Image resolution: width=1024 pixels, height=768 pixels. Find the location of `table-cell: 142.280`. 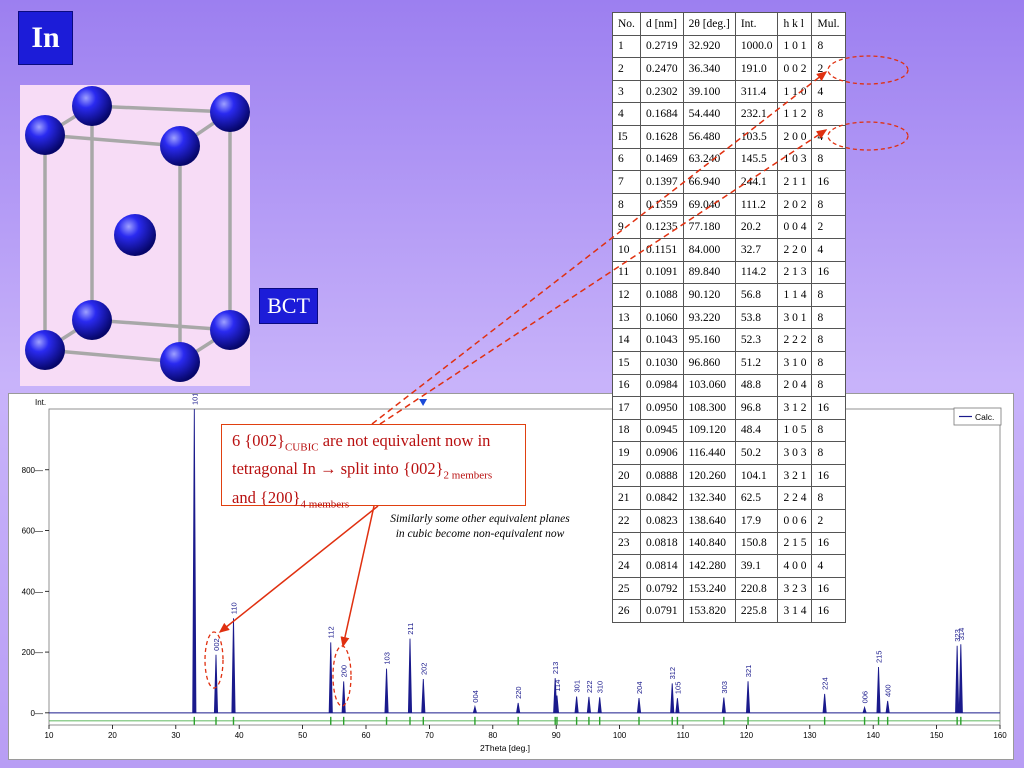

table-cell: 142.280 is located at coordinates (709, 566).